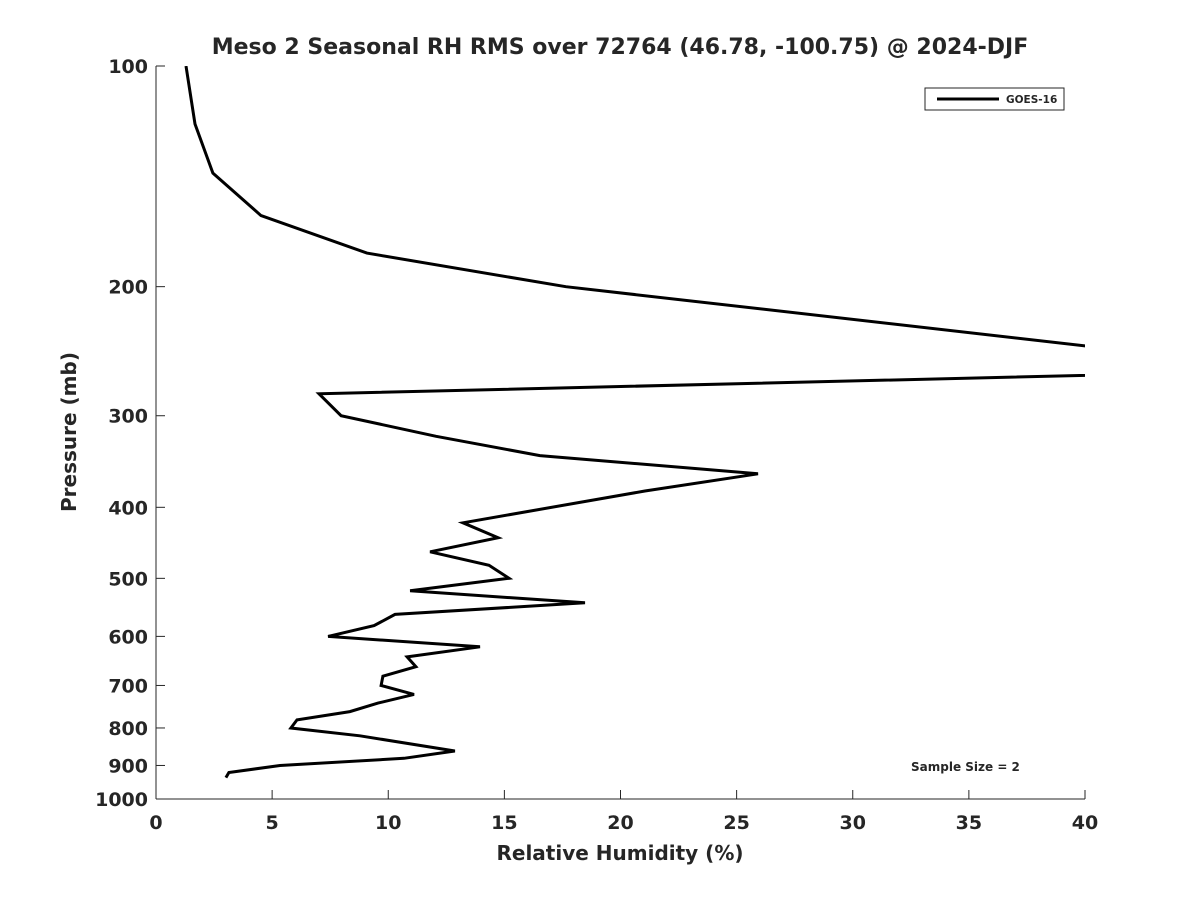 The height and width of the screenshot is (904, 1200). Describe the element at coordinates (128, 766) in the screenshot. I see `y-tick-label: 900` at that location.